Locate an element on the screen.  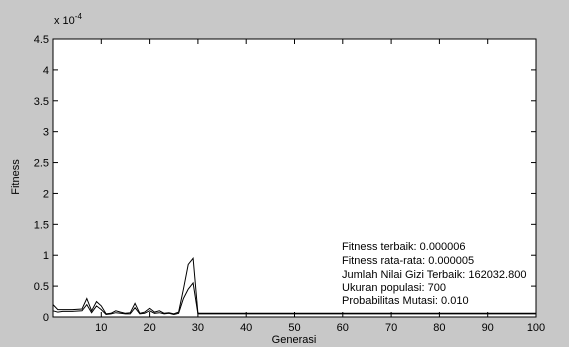
y-tick-label: 4 is located at coordinates (46, 71).